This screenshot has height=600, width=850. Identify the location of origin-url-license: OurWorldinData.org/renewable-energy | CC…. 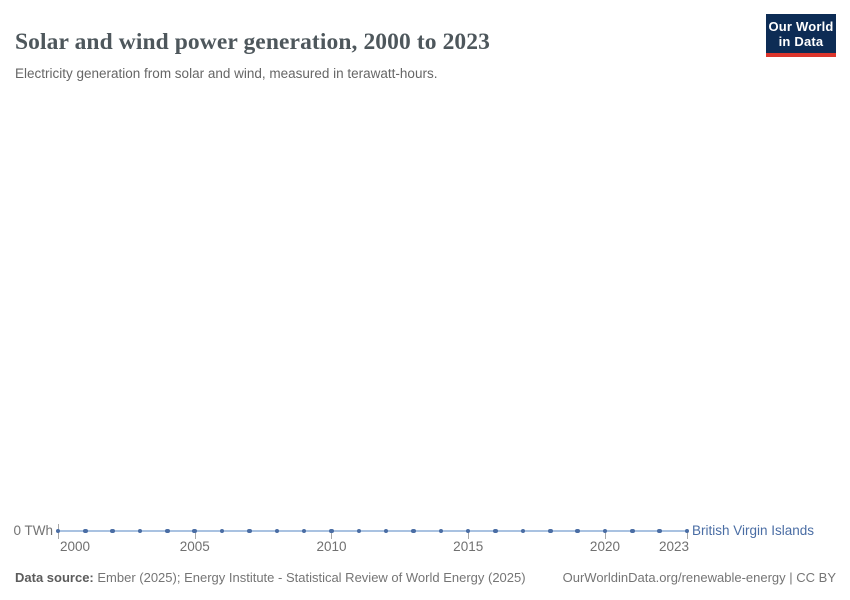
(699, 577).